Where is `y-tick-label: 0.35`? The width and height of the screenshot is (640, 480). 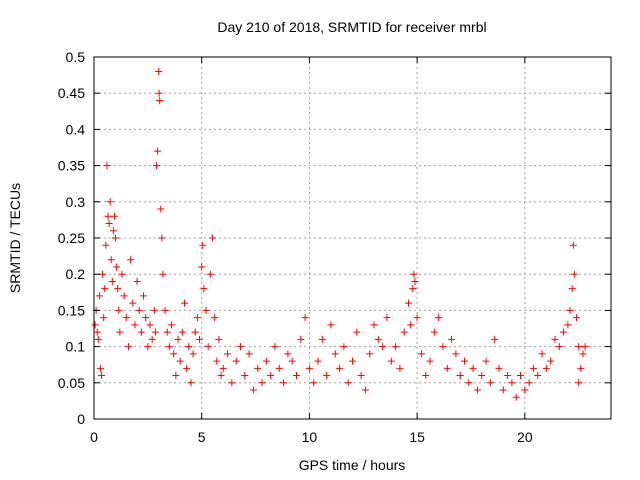
y-tick-label: 0.35 is located at coordinates (71, 166).